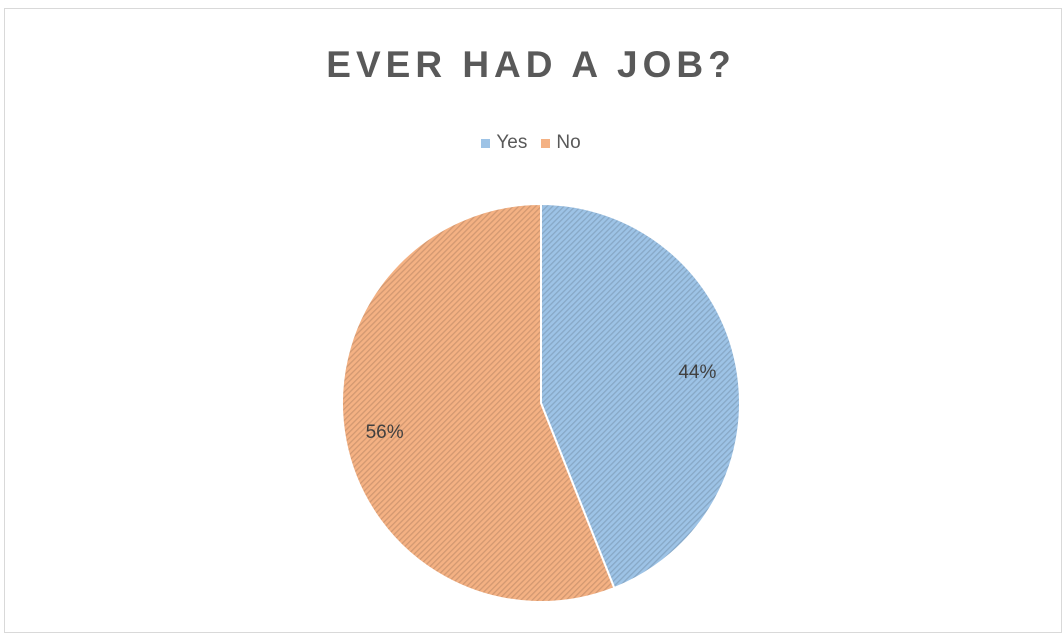 The width and height of the screenshot is (1062, 633). I want to click on legend-entry-yes: Yes, so click(504, 143).